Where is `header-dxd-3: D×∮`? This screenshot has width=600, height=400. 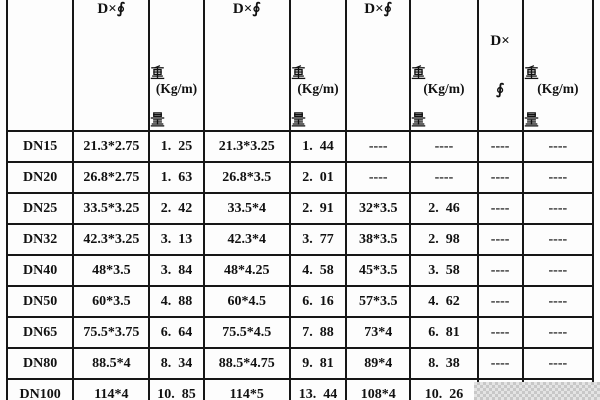
header-dxd-3: D×∮ is located at coordinates (378, 66).